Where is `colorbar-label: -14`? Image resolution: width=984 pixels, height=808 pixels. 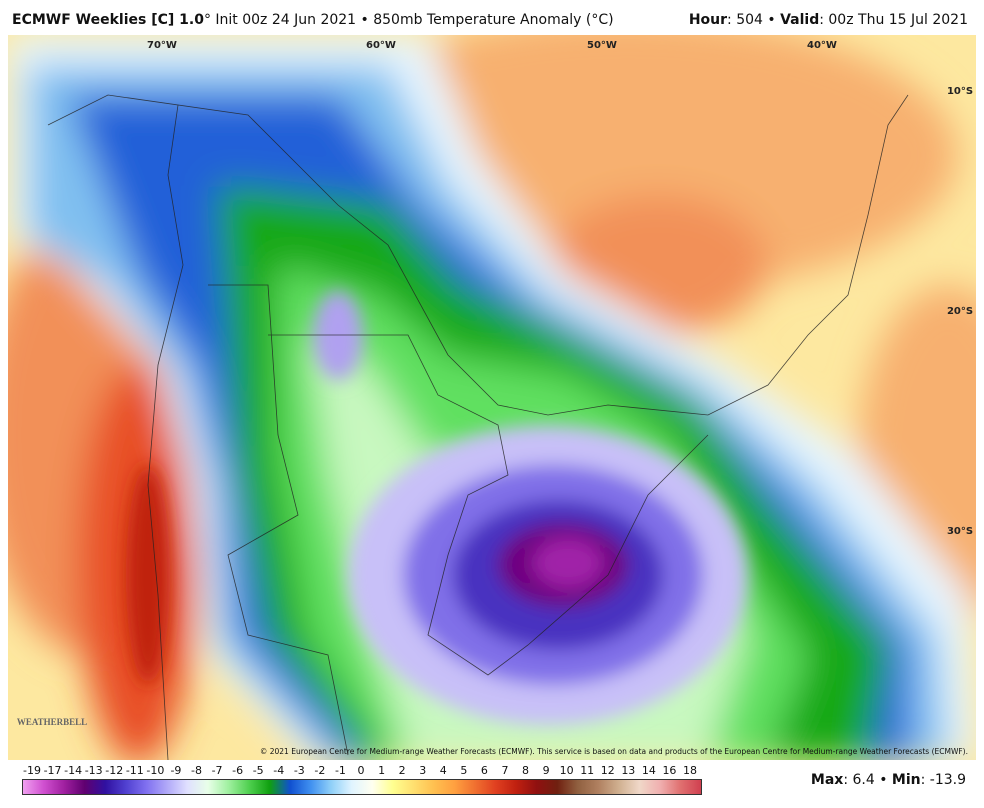 colorbar-label: -14 is located at coordinates (73, 770).